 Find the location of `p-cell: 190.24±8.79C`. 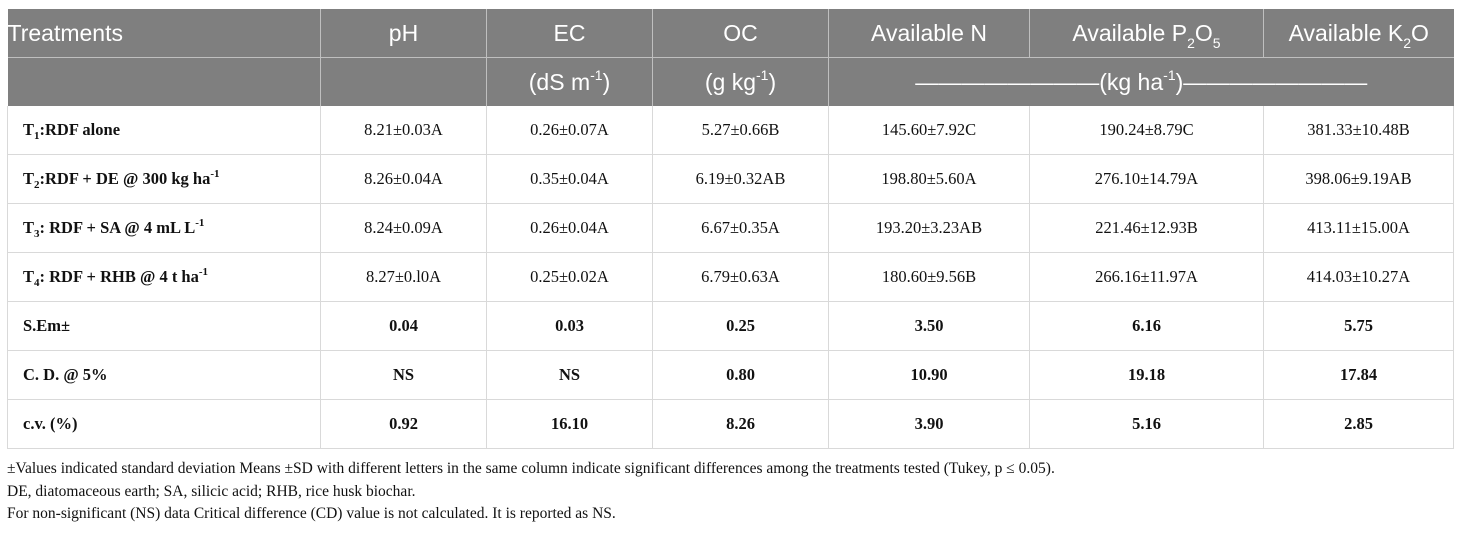

p-cell: 190.24±8.79C is located at coordinates (1146, 130).